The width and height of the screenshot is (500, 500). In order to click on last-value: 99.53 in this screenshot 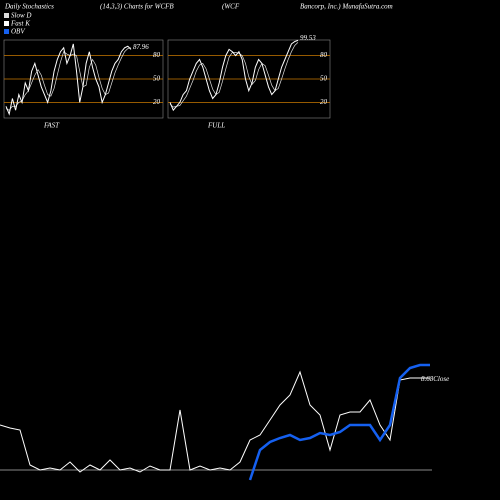, I will do `click(308, 38)`.